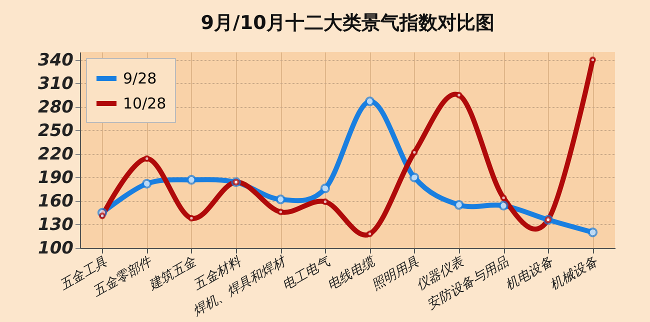 The image size is (650, 322). Describe the element at coordinates (56, 84) in the screenshot. I see `y-tick-label: 310` at that location.